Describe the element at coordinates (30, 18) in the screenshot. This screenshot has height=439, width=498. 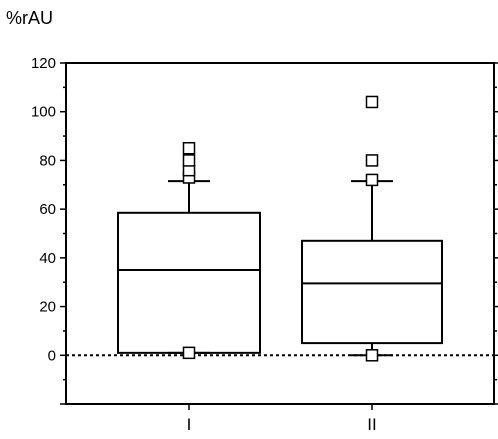
I see `y-axis-title: %rAU` at that location.